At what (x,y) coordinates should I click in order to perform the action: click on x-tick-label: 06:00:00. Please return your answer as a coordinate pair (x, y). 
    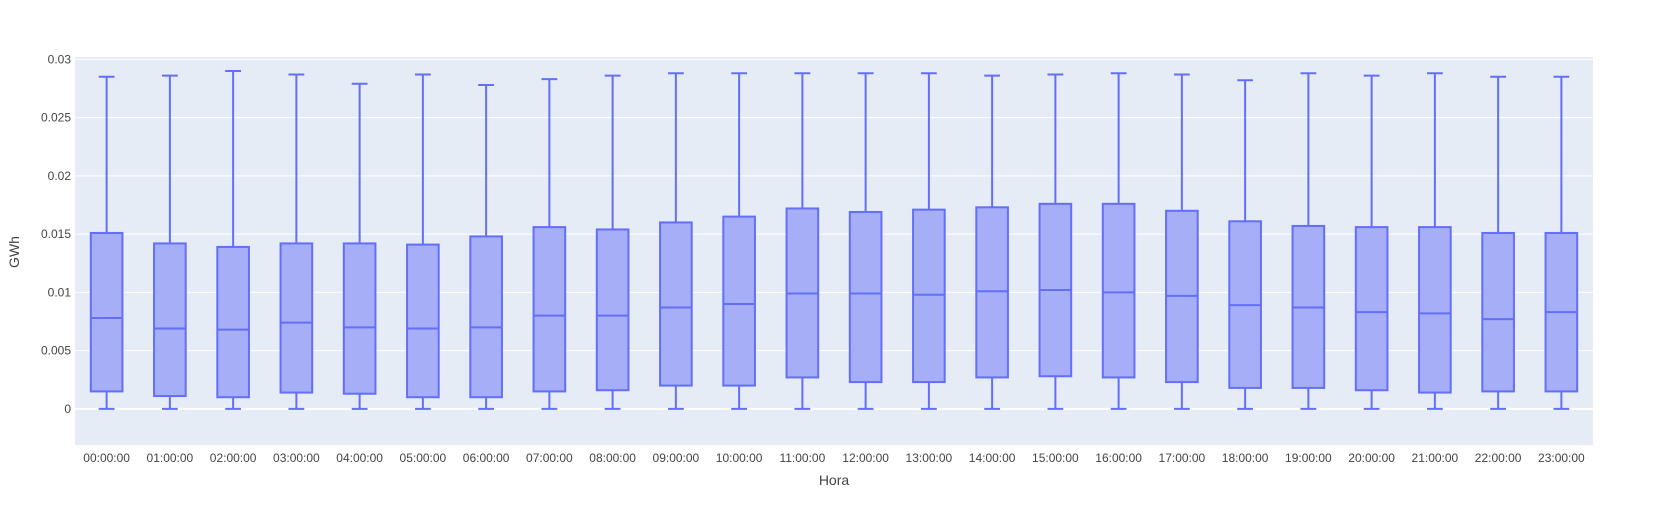
    Looking at the image, I should click on (486, 458).